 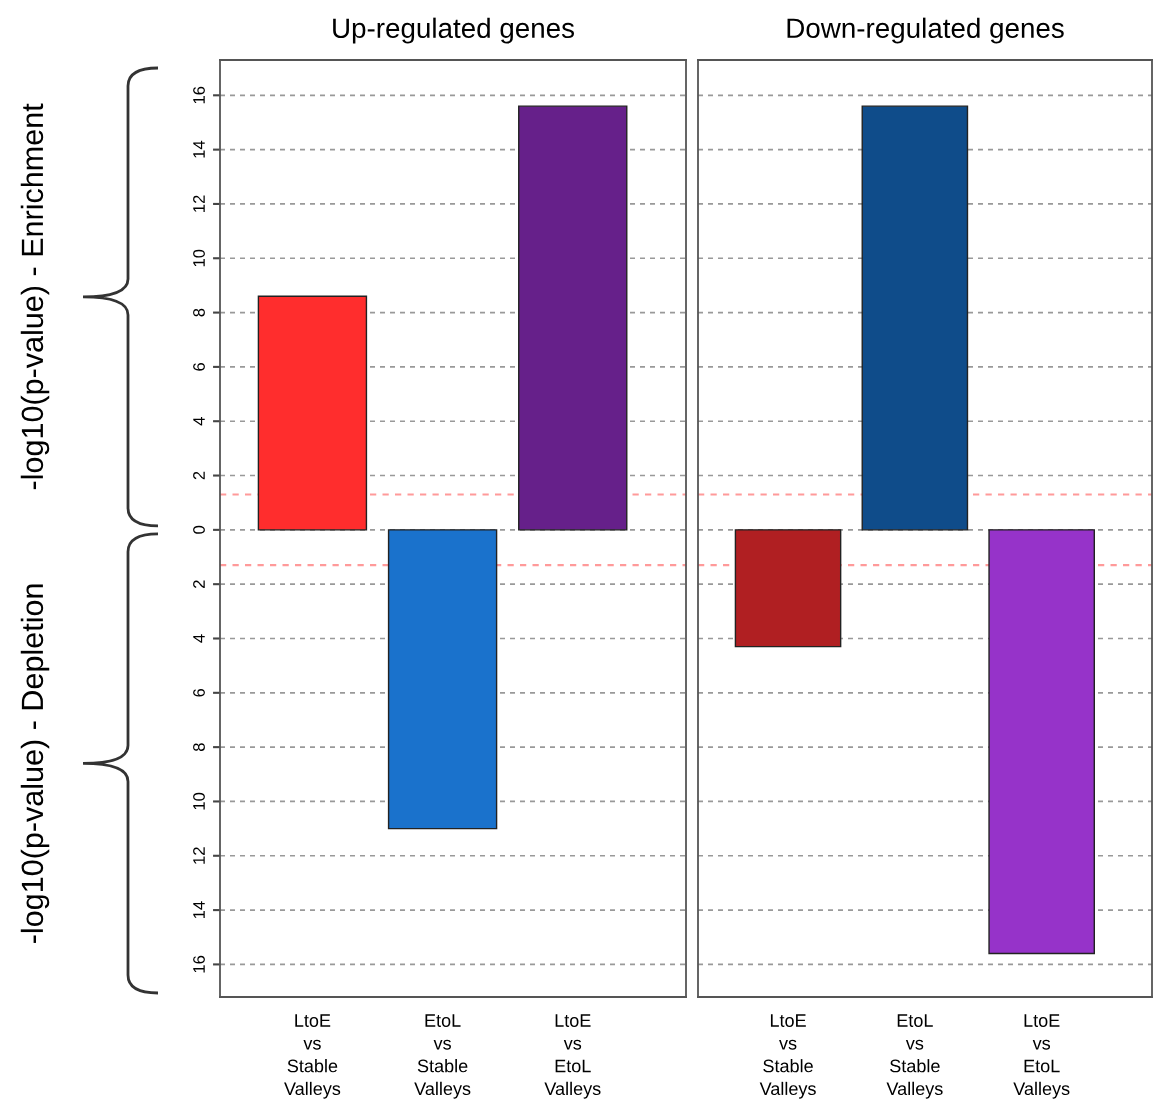 I want to click on text: -log10(p-value) - Depletion, so click(x=35, y=763).